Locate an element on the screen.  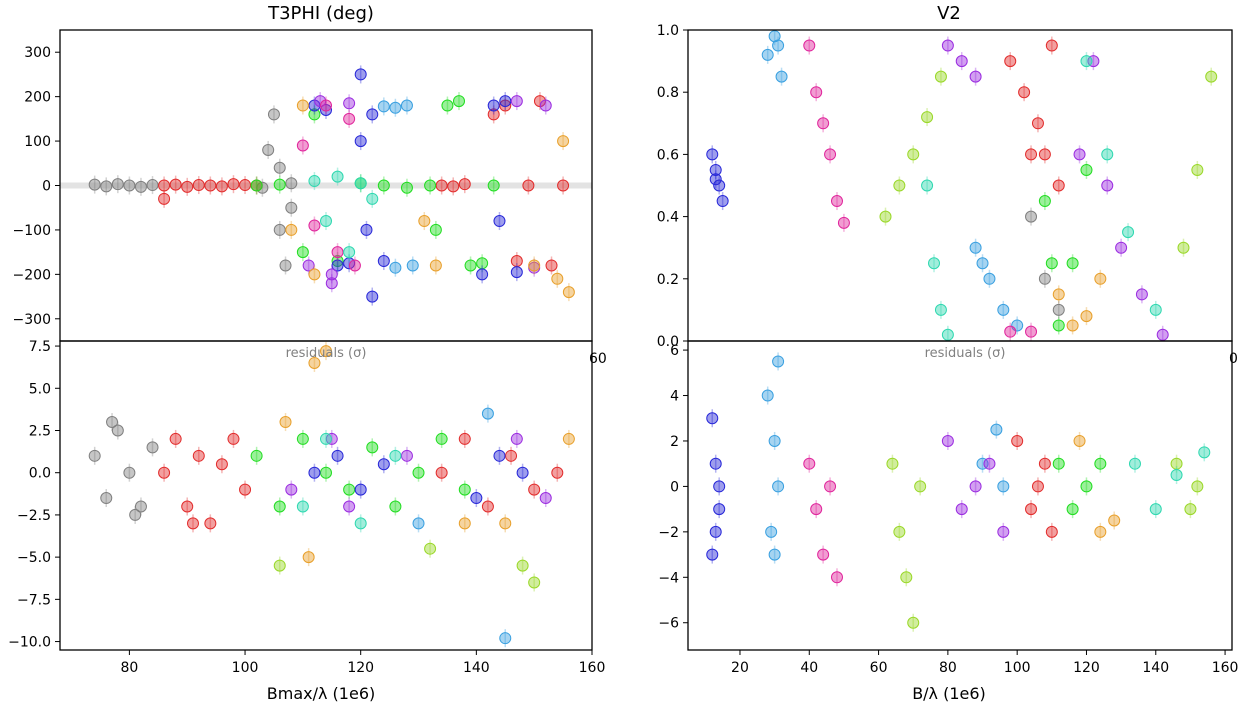
y-tick-label: 0.6 is located at coordinates (668, 155).